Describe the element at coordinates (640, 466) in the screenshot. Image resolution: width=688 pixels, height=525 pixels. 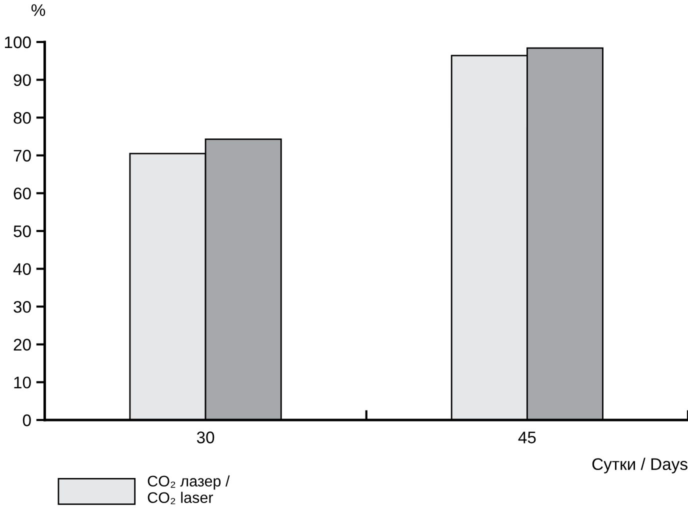
I see `x-axis-title: Сутки / Days` at that location.